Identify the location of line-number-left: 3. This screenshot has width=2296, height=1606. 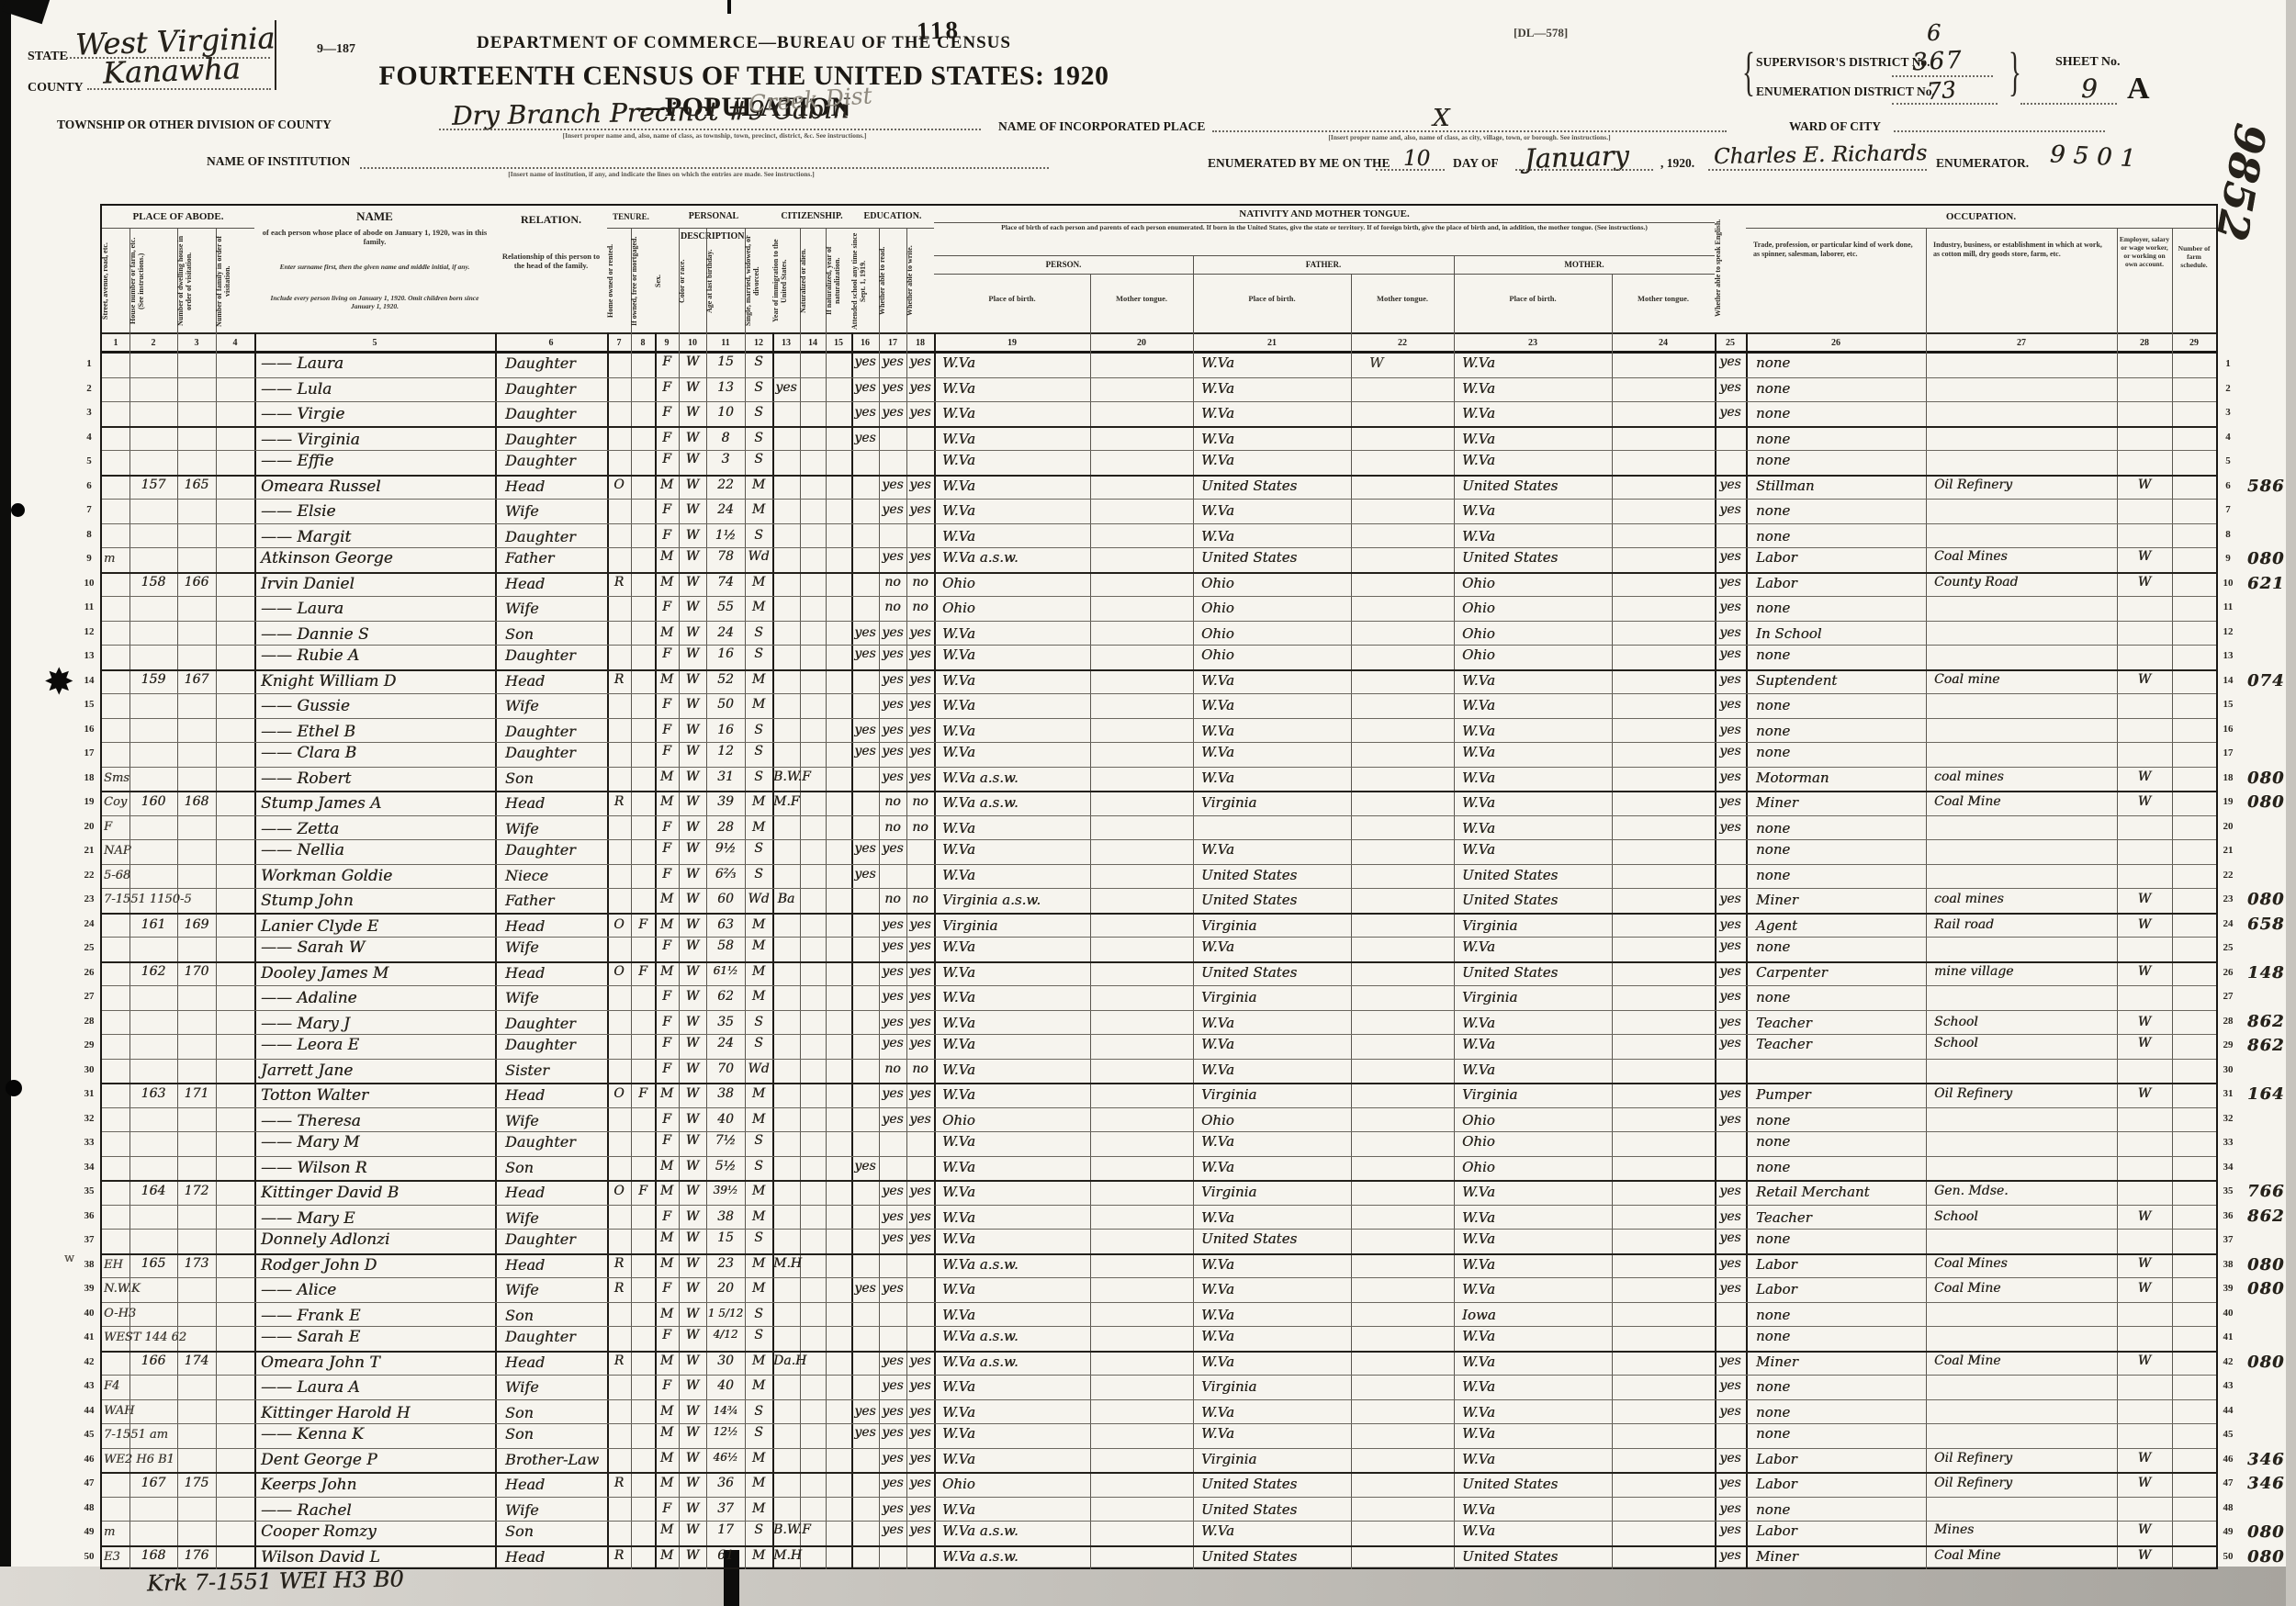
(89, 412).